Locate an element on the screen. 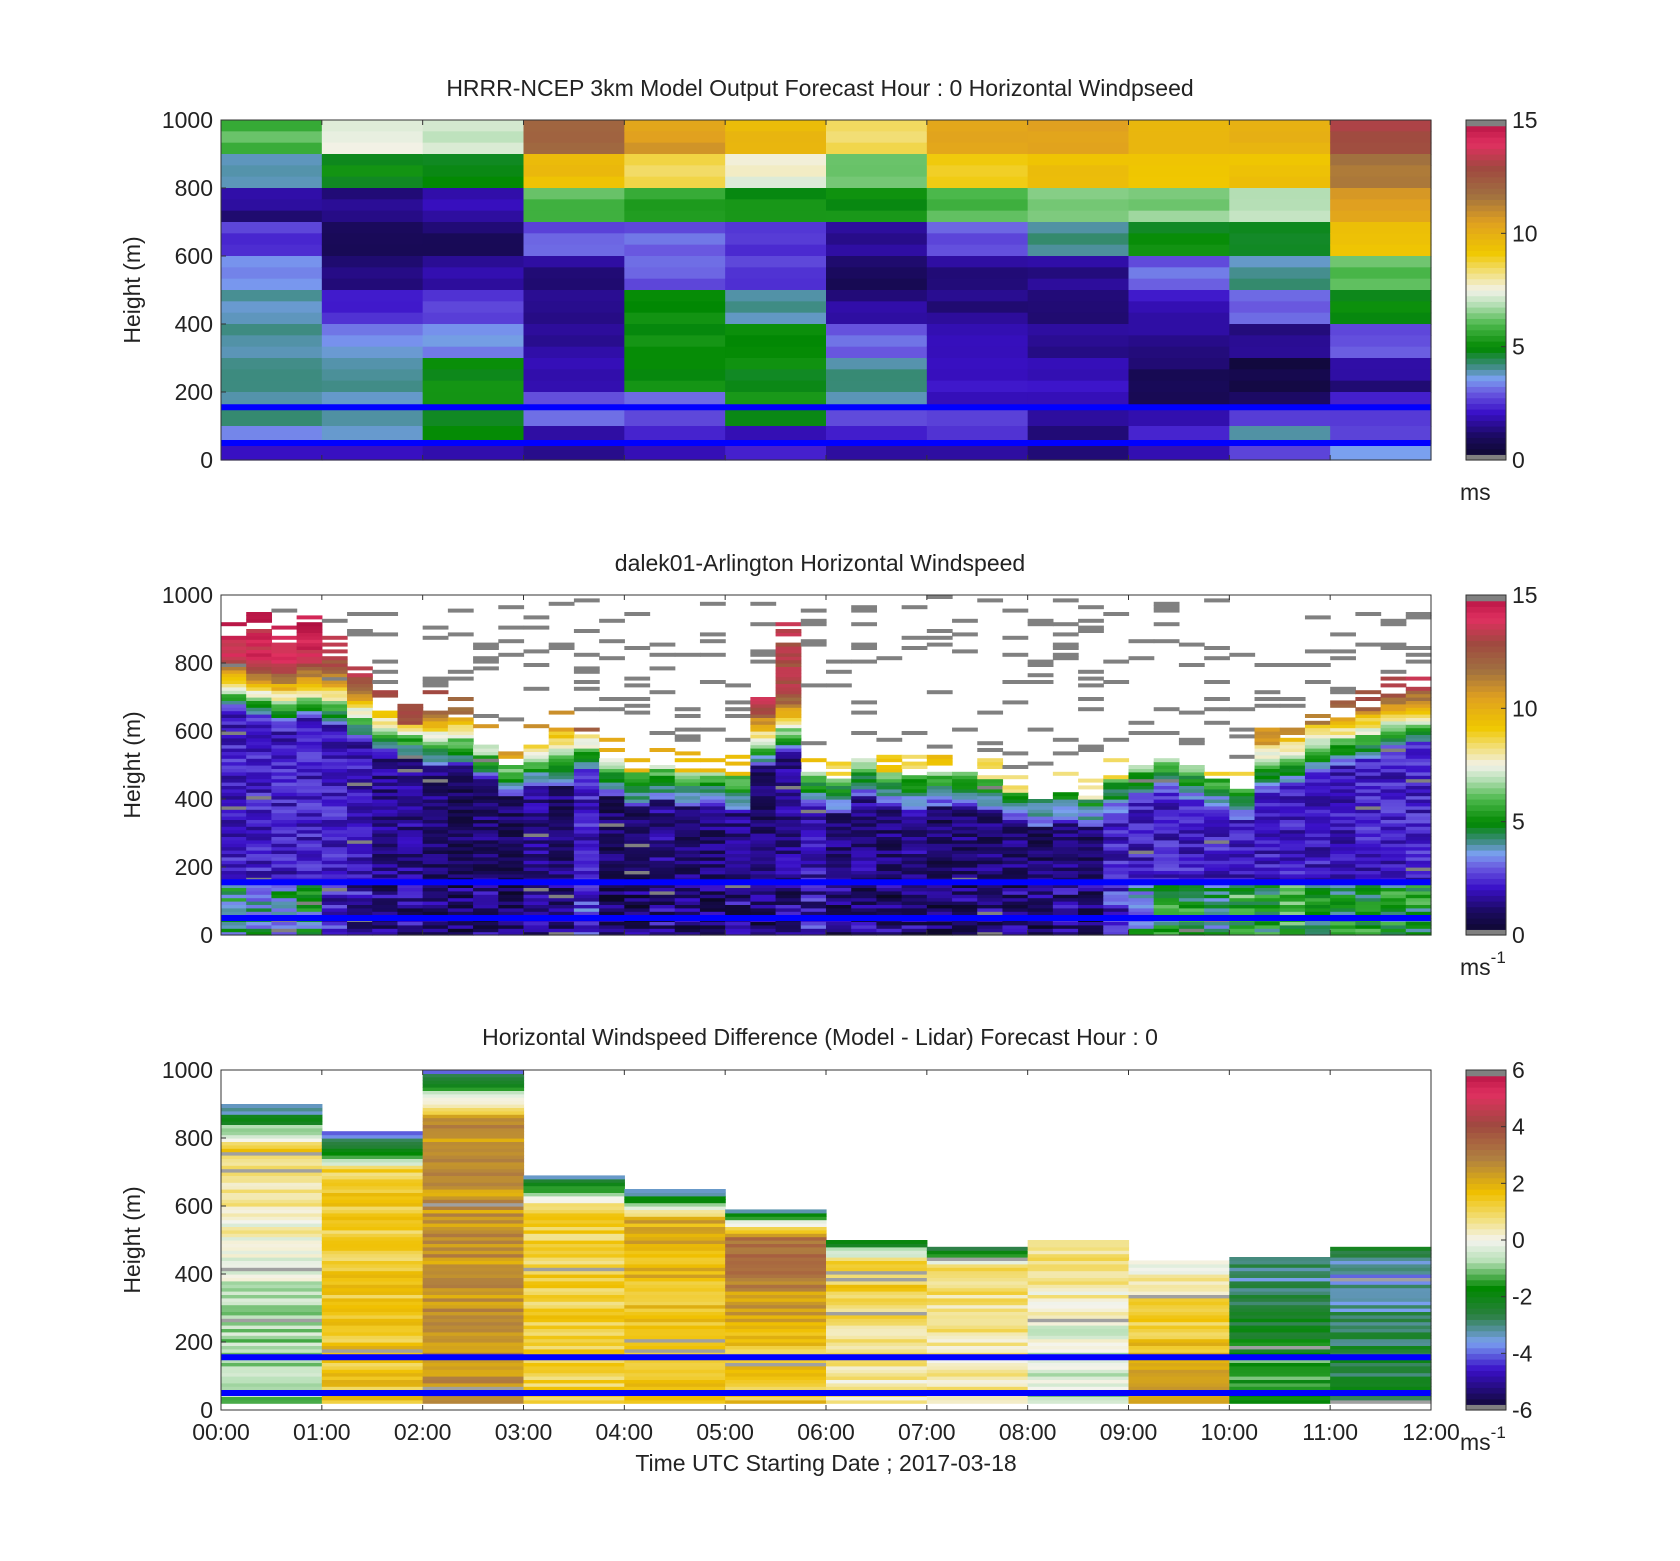 The height and width of the screenshot is (1561, 1680). colorbar-tick-label: -2 is located at coordinates (1522, 1297).